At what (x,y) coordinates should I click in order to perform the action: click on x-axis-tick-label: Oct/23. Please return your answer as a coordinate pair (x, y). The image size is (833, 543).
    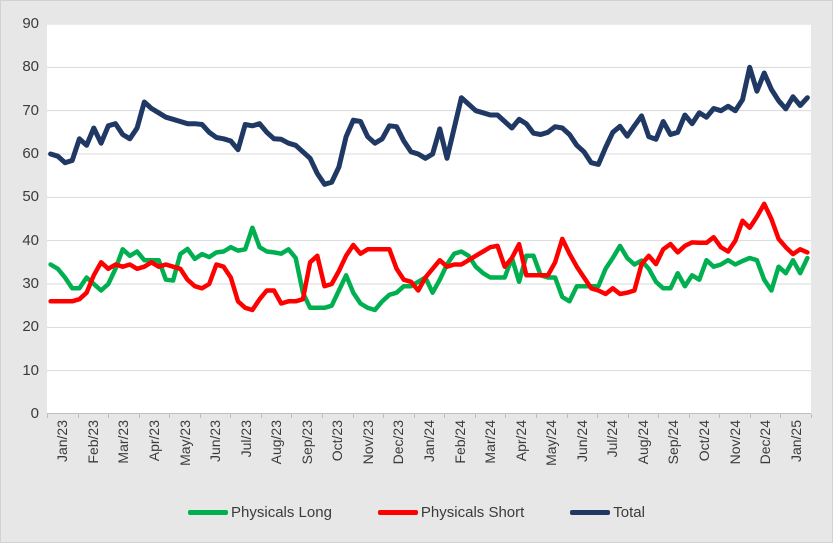
    Looking at the image, I should click on (337, 441).